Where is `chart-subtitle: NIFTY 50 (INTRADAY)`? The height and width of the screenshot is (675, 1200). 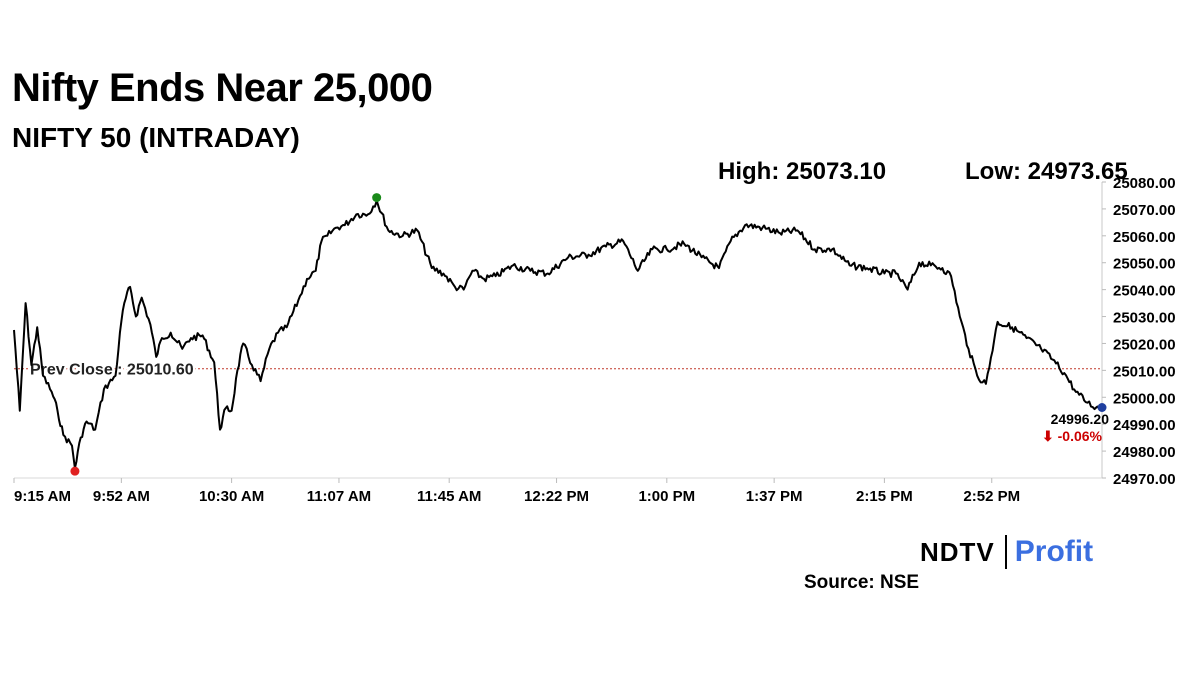
chart-subtitle: NIFTY 50 (INTRADAY) is located at coordinates (156, 137).